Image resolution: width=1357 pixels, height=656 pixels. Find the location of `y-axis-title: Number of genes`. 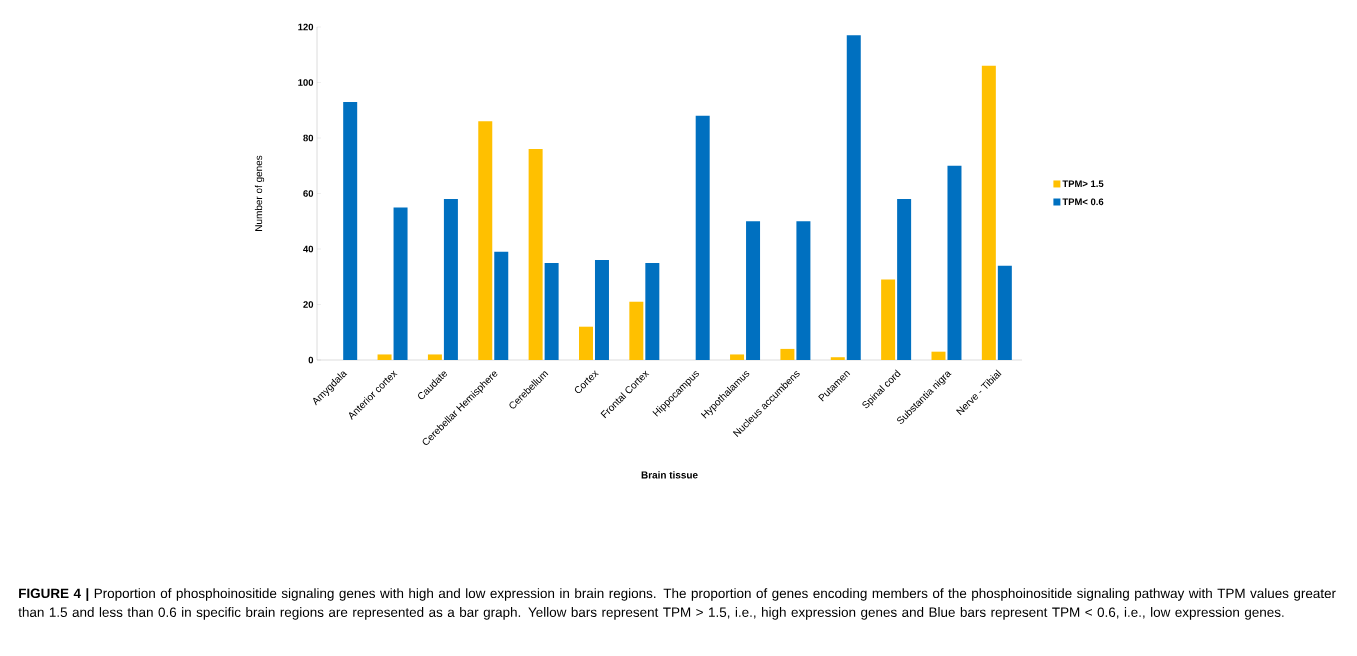

y-axis-title: Number of genes is located at coordinates (259, 193).